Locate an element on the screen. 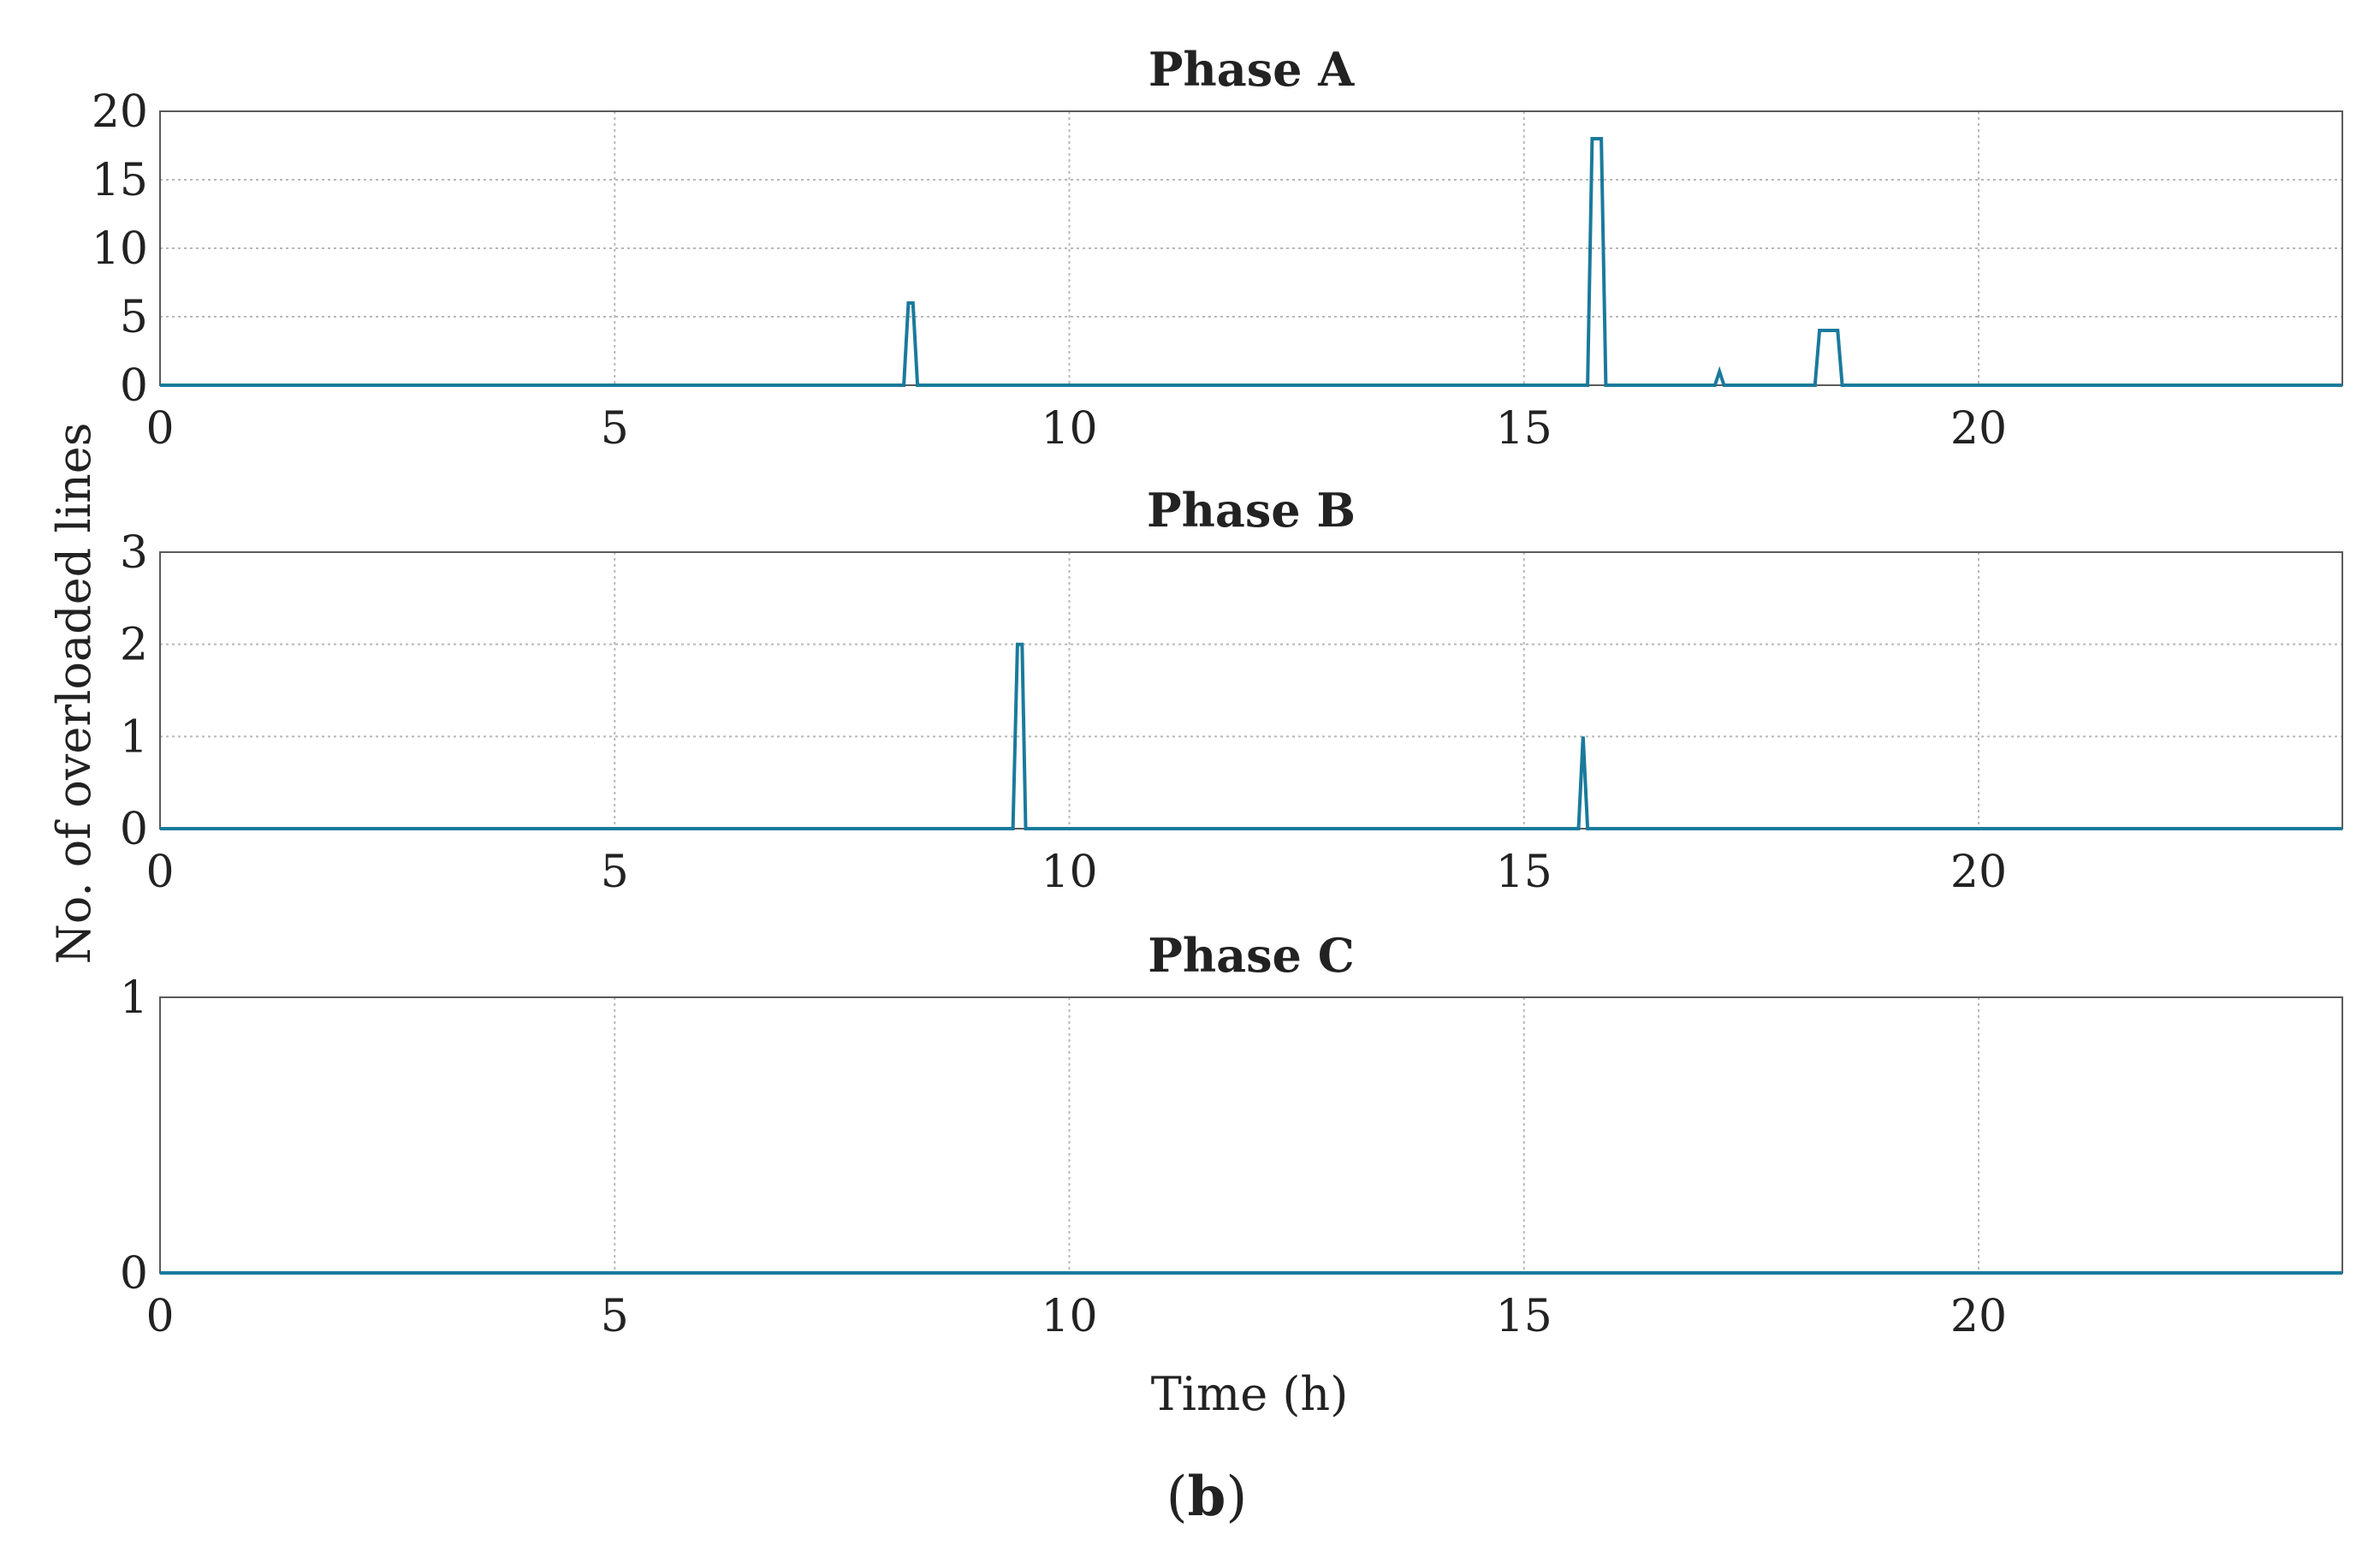 Image resolution: width=2380 pixels, height=1552 pixels. caption-open-paren: ( is located at coordinates (1177, 1497).